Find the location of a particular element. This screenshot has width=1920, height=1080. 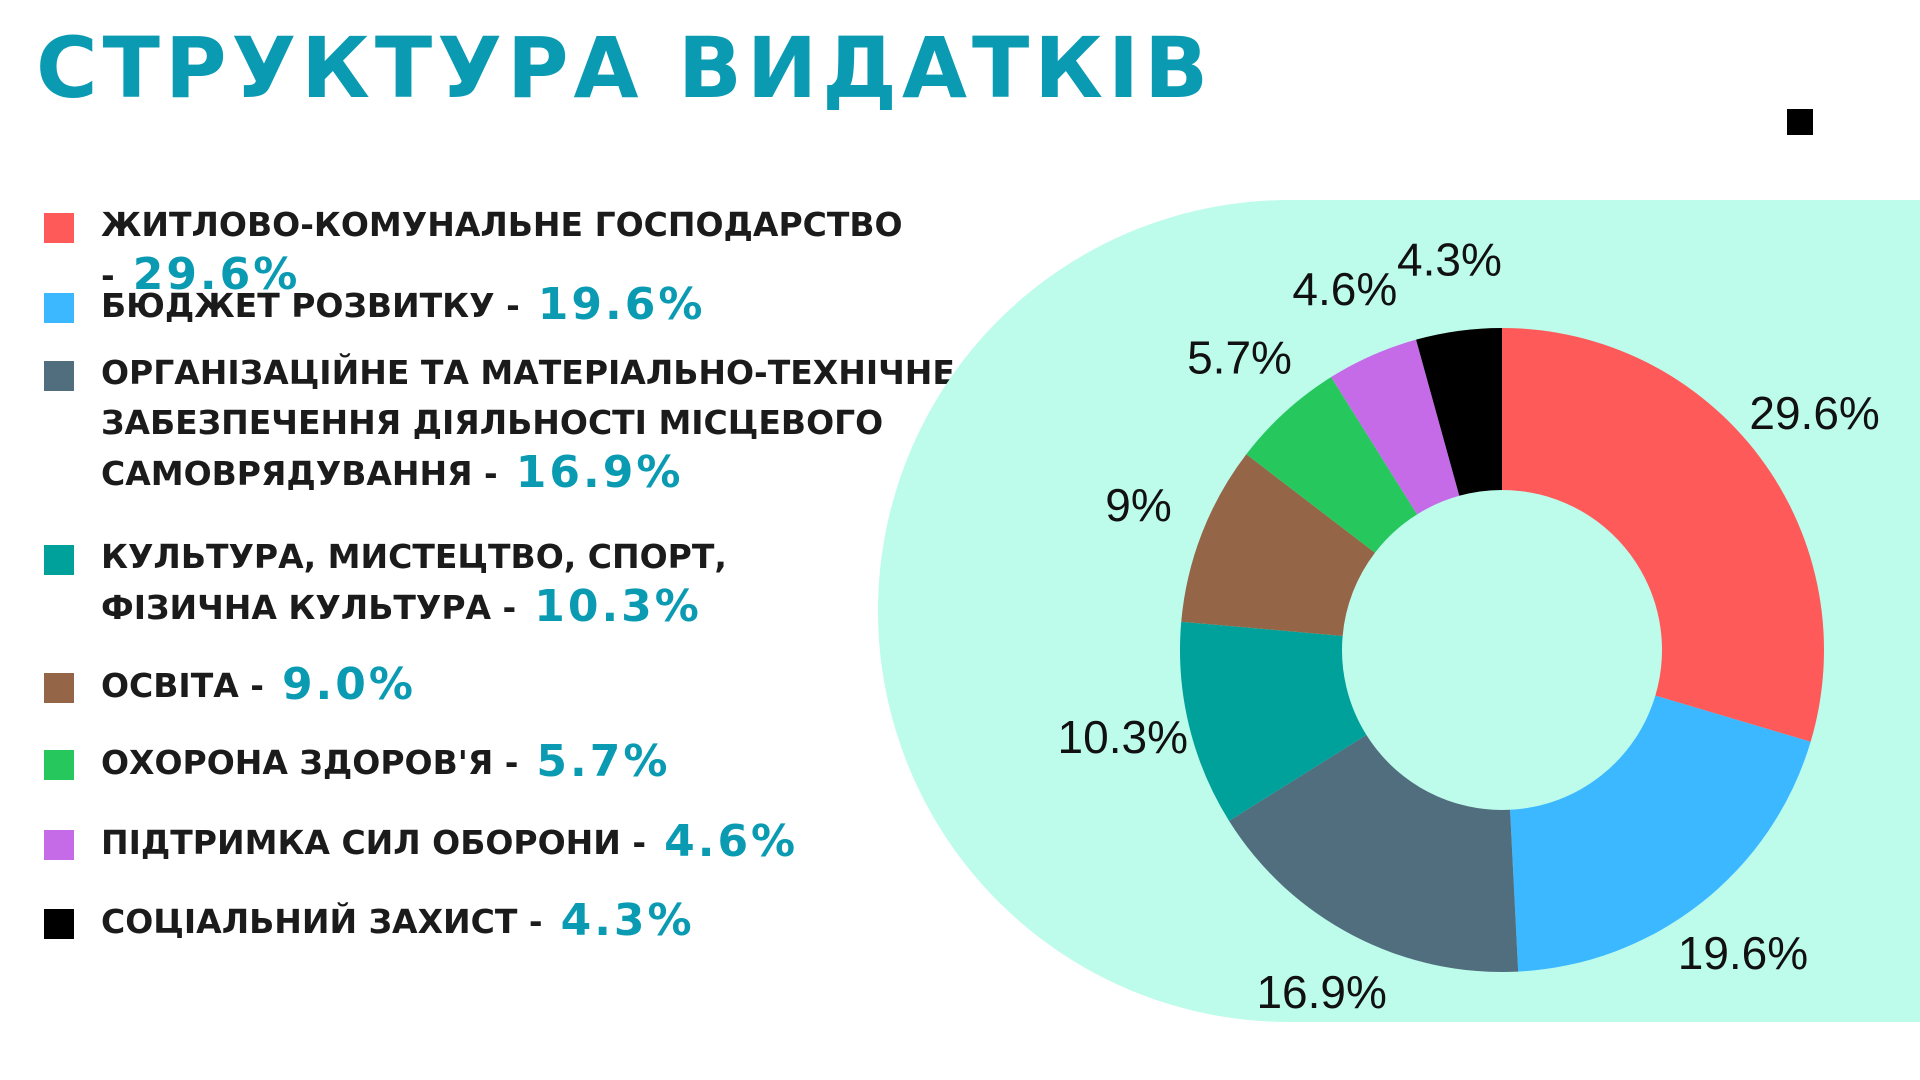

legend-label: ЖИТЛОВО-КОМУНАЛЬНЕ ГОСПОДАРСТВО - is located at coordinates (502, 250).